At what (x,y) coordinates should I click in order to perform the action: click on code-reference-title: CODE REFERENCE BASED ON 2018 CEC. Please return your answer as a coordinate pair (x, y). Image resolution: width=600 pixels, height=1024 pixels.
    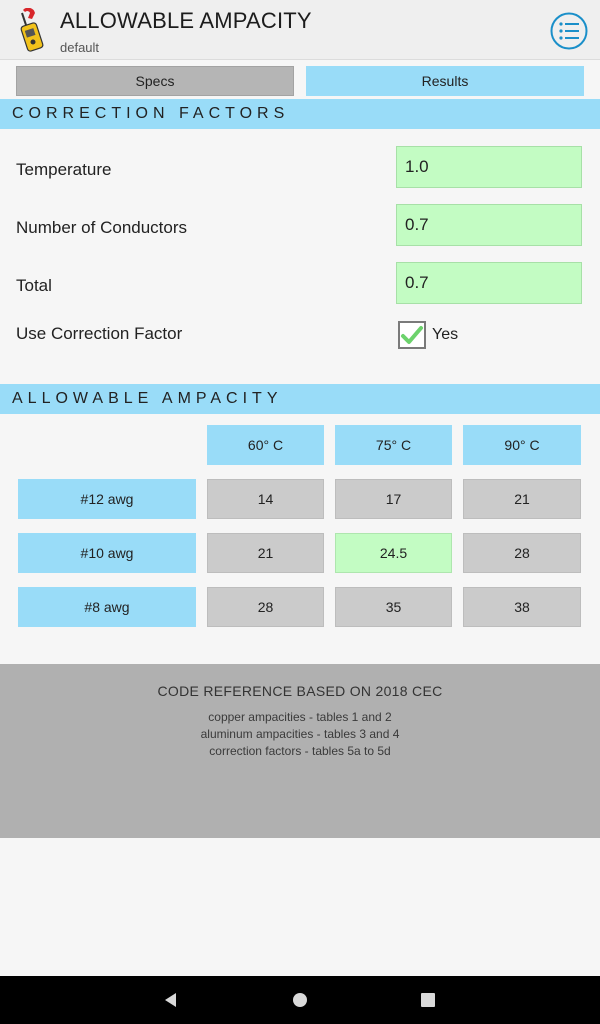
    Looking at the image, I should click on (300, 691).